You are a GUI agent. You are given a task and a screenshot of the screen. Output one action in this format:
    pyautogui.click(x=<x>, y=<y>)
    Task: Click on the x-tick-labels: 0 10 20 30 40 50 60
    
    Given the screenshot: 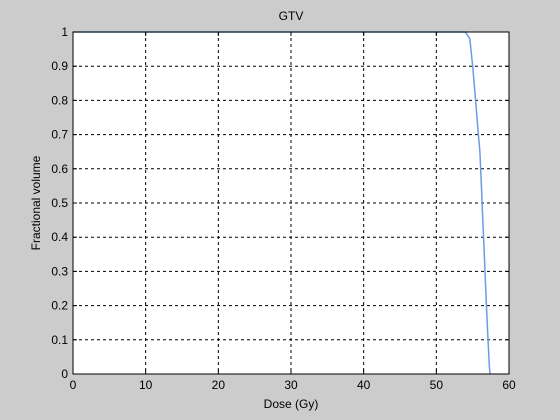 What is the action you would take?
    pyautogui.click(x=293, y=385)
    